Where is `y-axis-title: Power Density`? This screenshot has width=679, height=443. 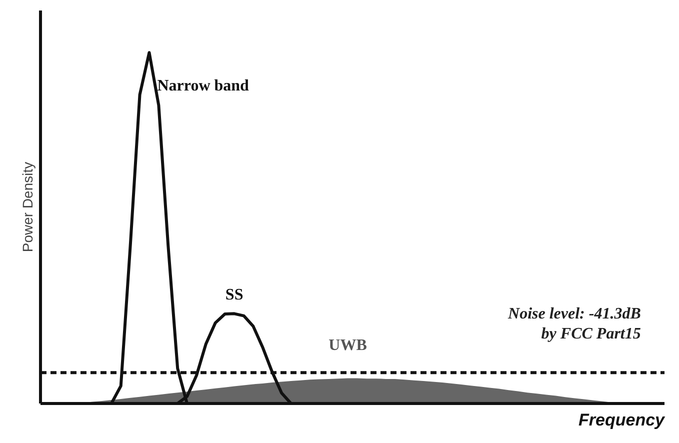
y-axis-title: Power Density is located at coordinates (28, 207).